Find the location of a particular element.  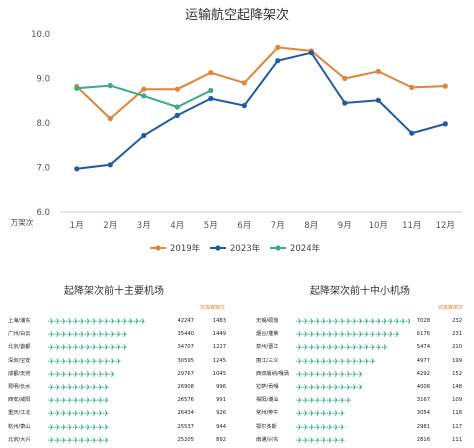

small-airports-title: 起降架次前十中小机场 is located at coordinates (360, 291).